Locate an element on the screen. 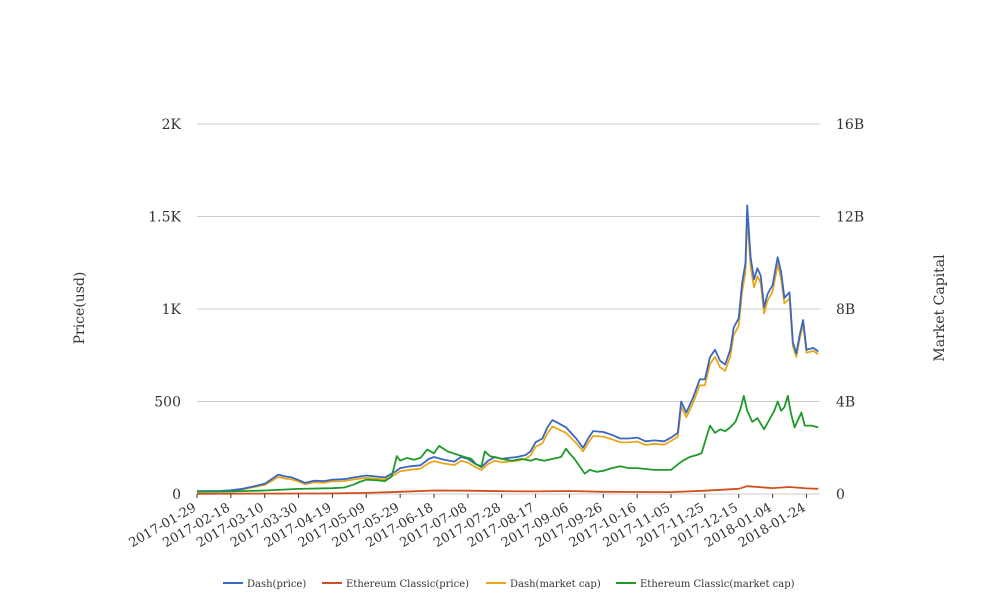 Image resolution: width=1008 pixels, height=616 pixels. left-axis-ticks: 0 500 1K 1.5K 2K is located at coordinates (164, 310).